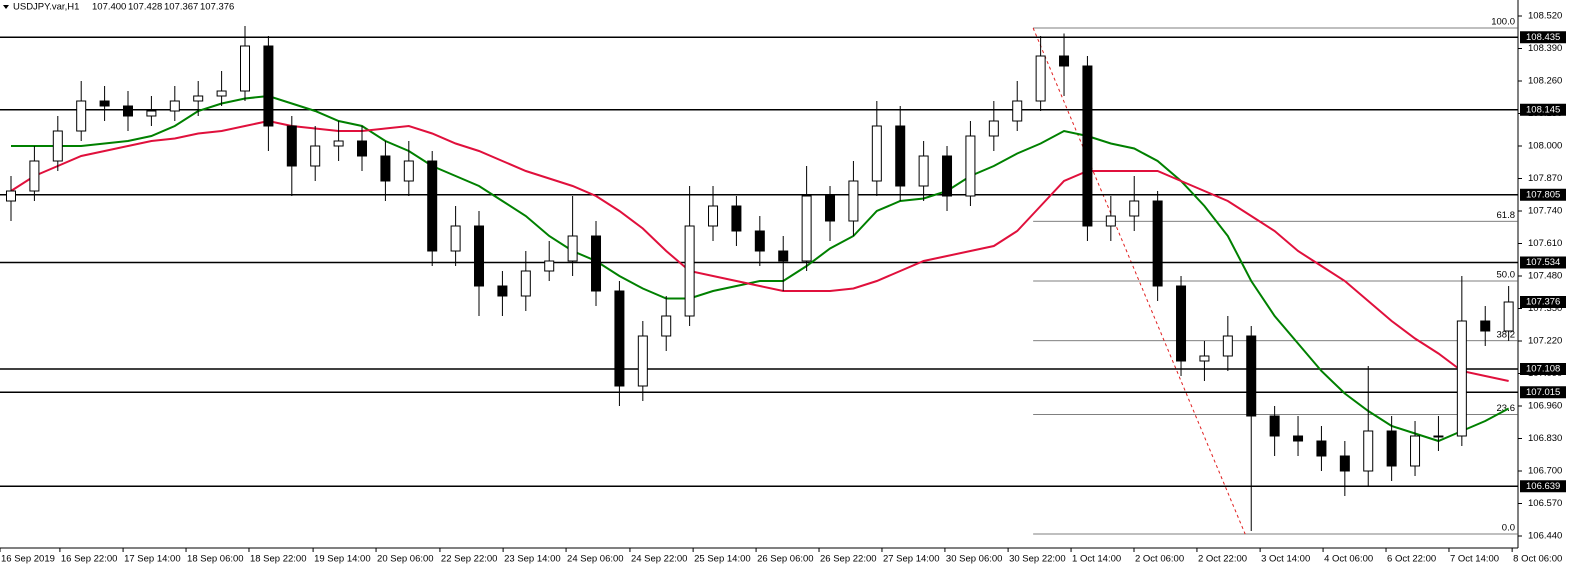 The image size is (1590, 571). Describe the element at coordinates (1545, 276) in the screenshot. I see `y-tick-label: 107.480` at that location.